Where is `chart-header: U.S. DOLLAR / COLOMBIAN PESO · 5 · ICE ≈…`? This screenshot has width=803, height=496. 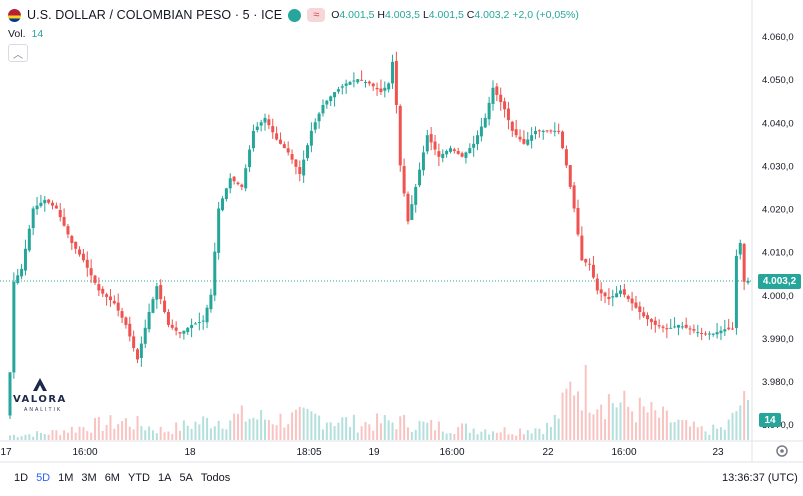 chart-header: U.S. DOLLAR / COLOMBIAN PESO · 5 · ICE ≈… is located at coordinates (293, 15).